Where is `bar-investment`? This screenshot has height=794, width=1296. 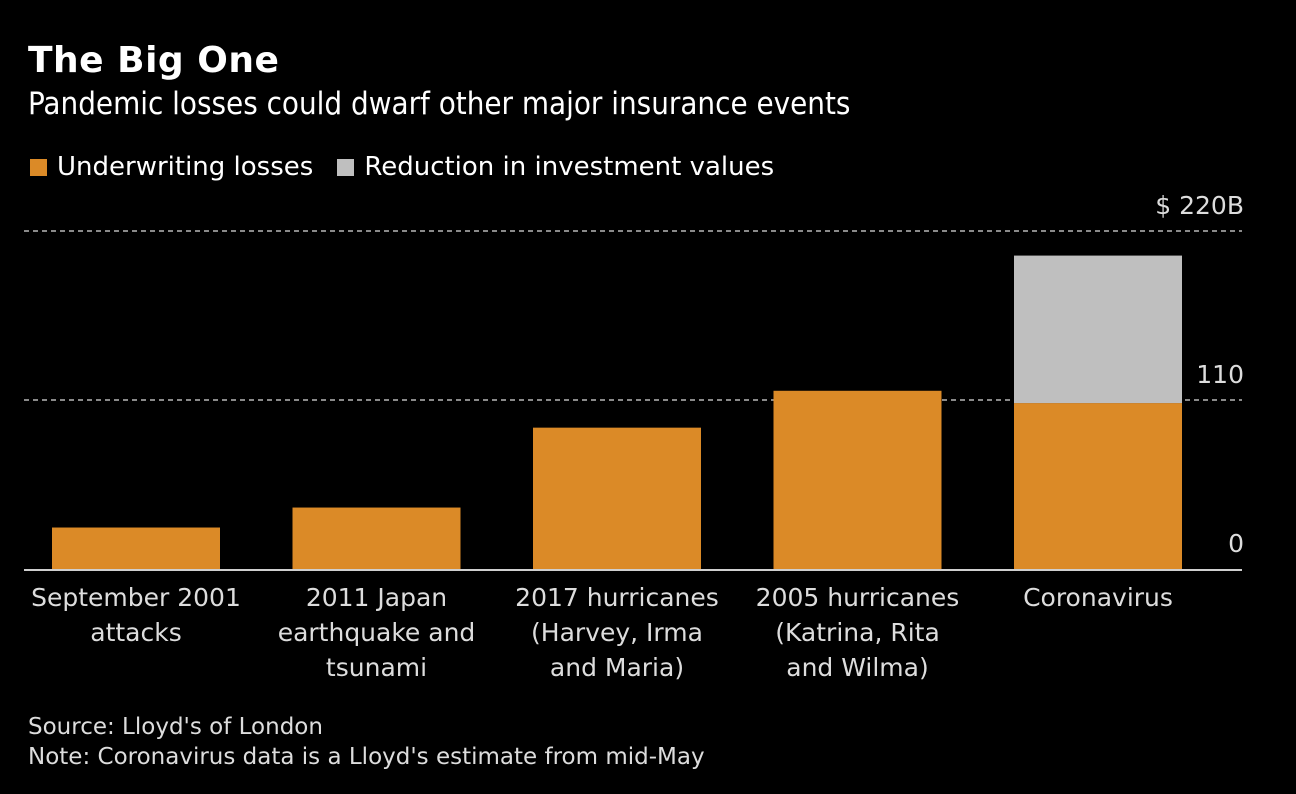
bar-investment is located at coordinates (1098, 329).